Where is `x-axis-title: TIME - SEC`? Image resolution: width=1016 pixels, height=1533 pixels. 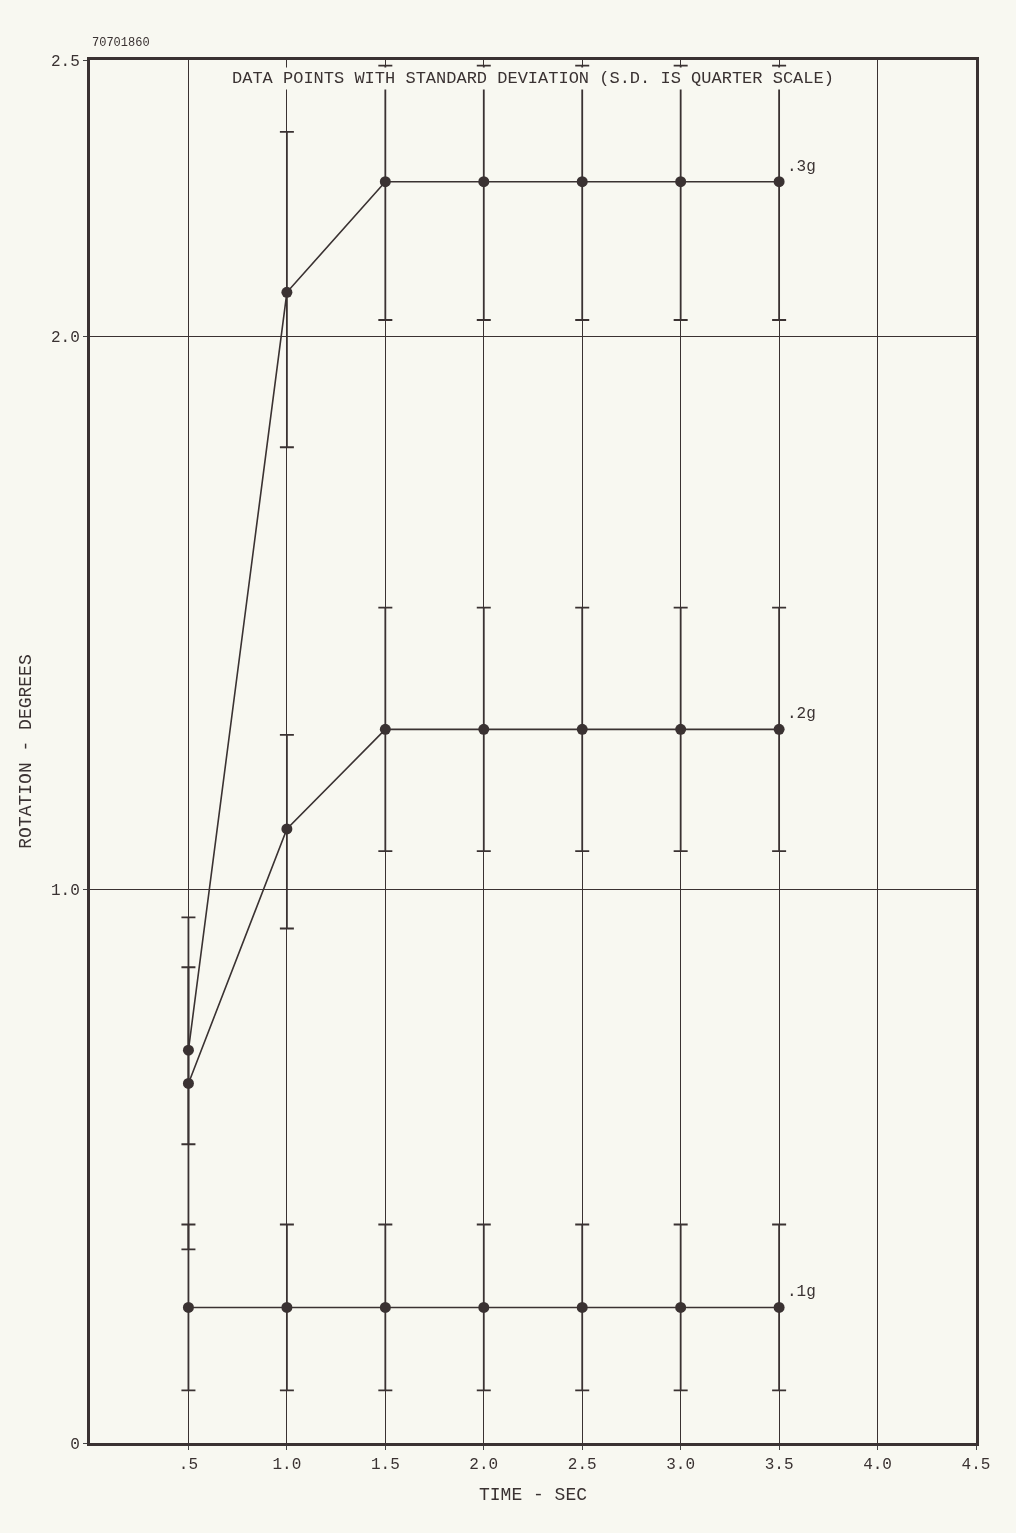 x-axis-title: TIME - SEC is located at coordinates (533, 1495).